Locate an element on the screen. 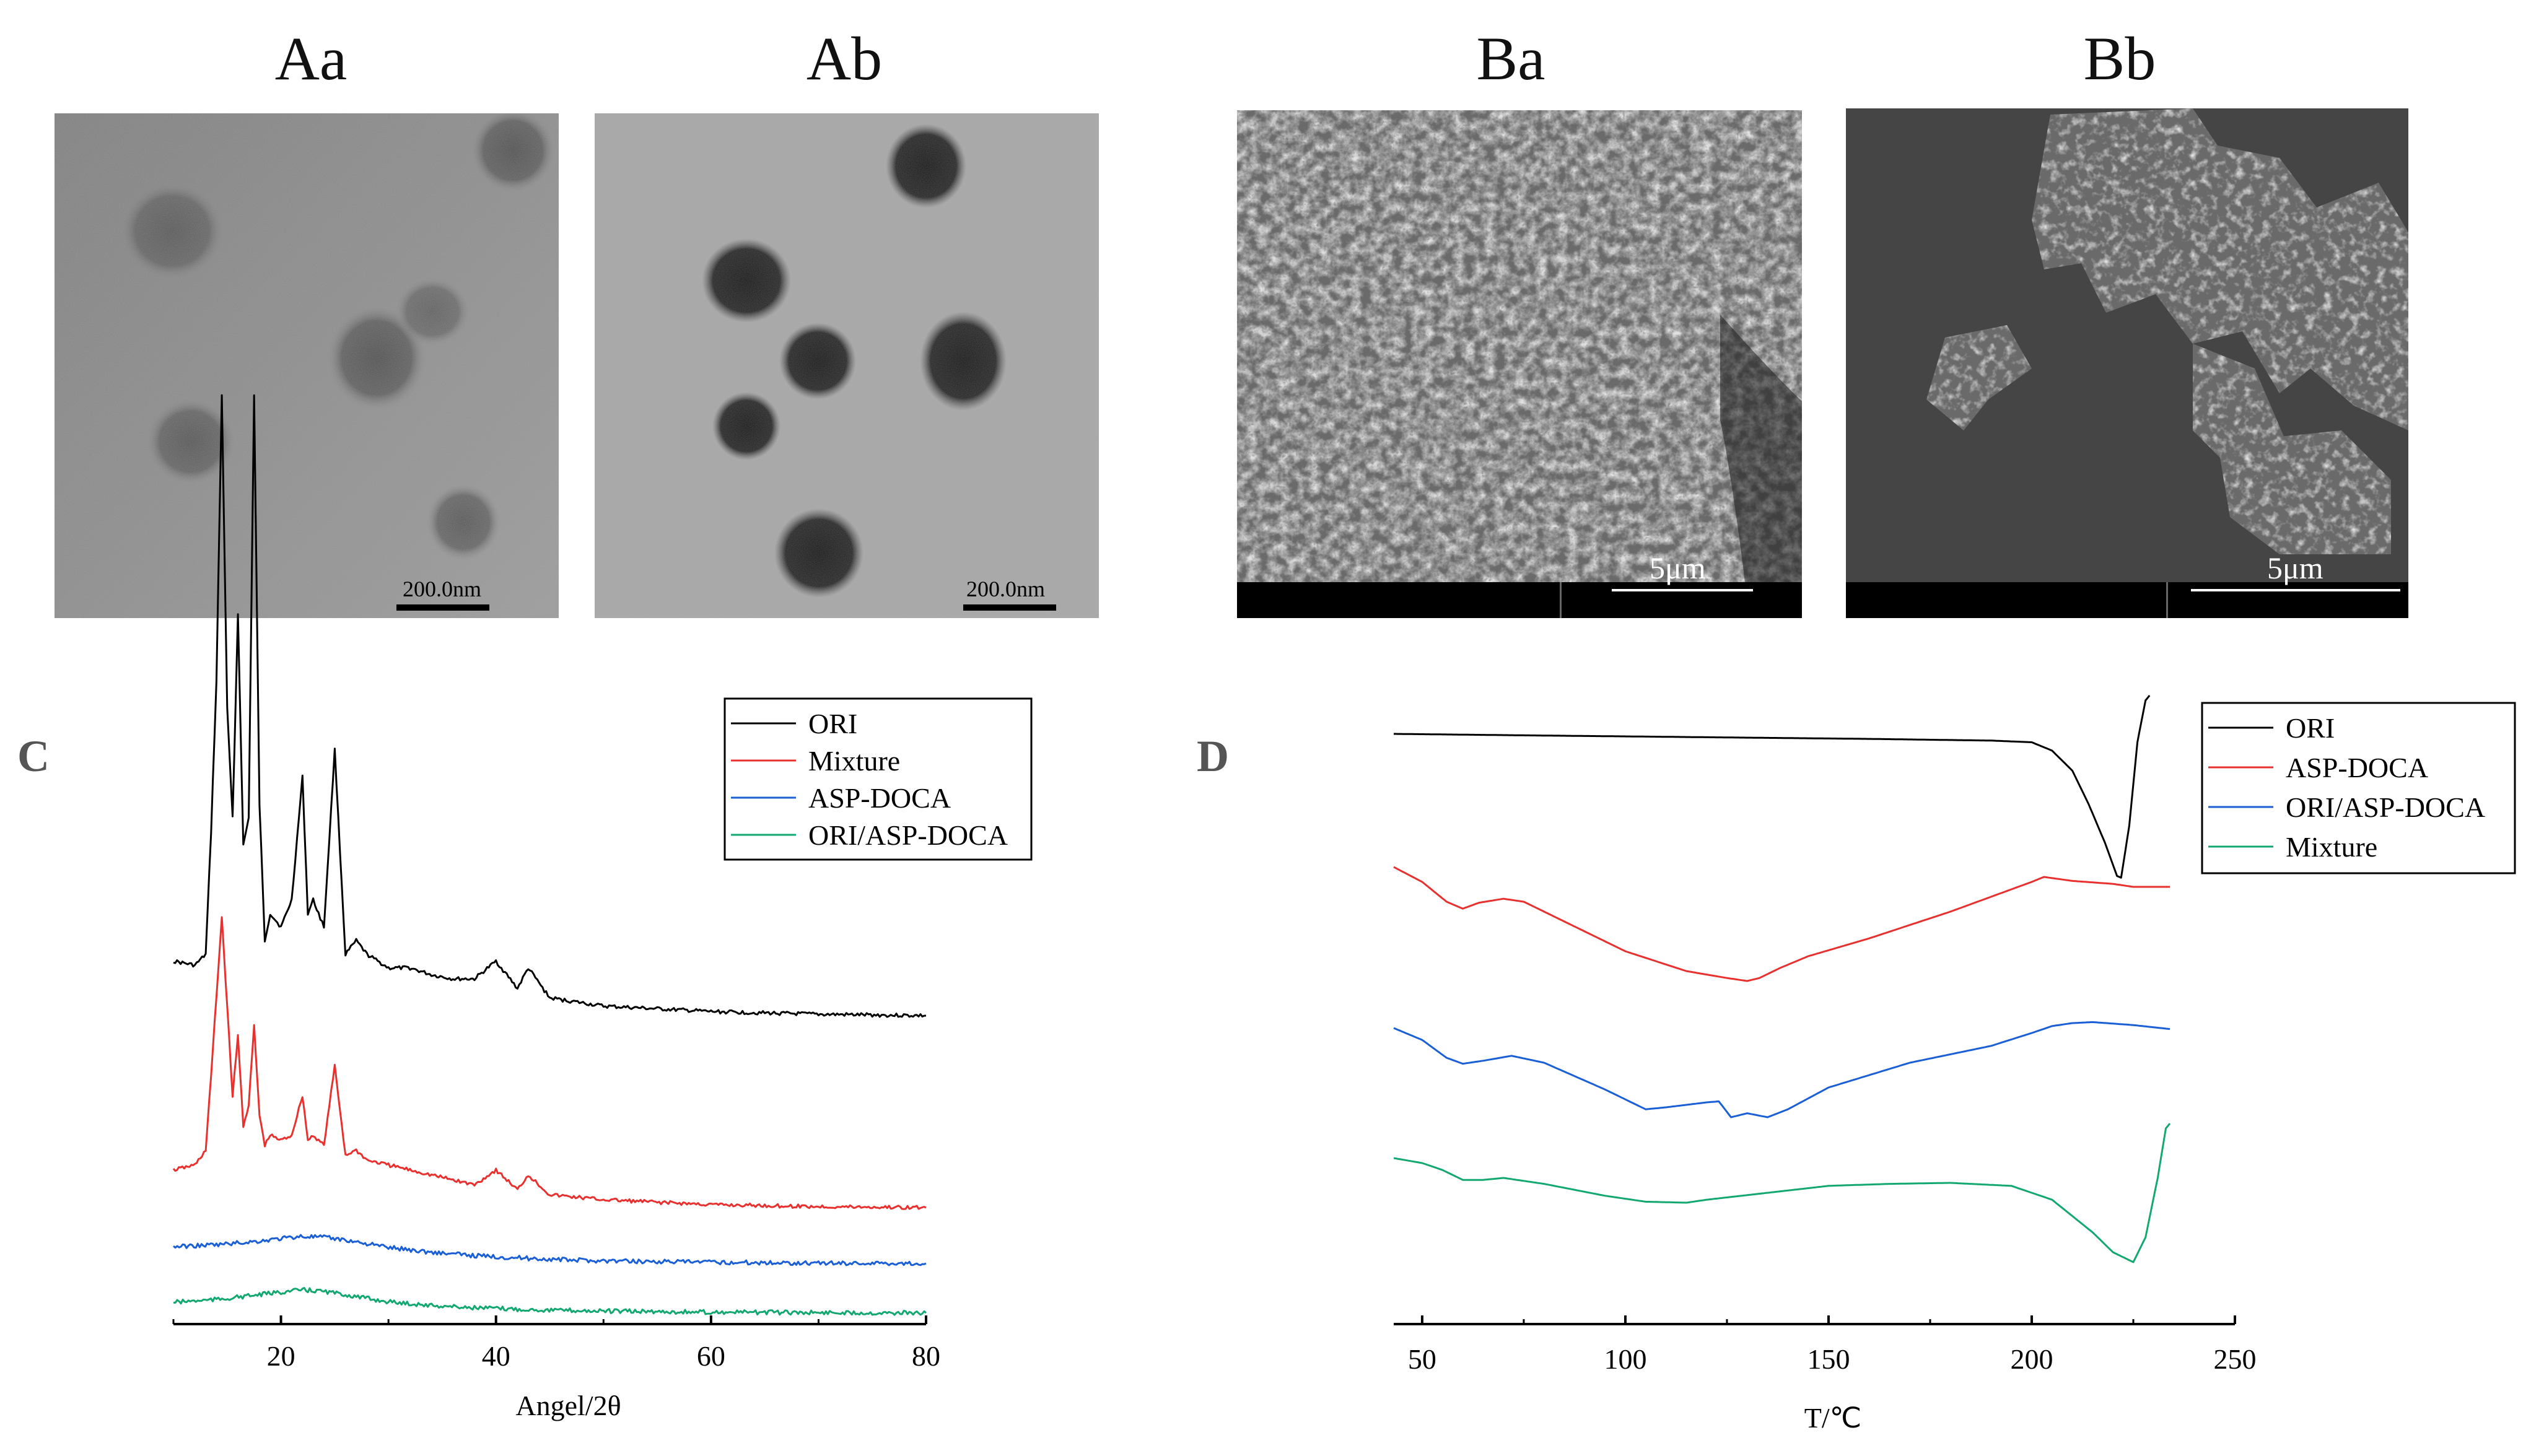 The height and width of the screenshot is (1456, 2531). x-tick-label-d: 200 is located at coordinates (2031, 1359).